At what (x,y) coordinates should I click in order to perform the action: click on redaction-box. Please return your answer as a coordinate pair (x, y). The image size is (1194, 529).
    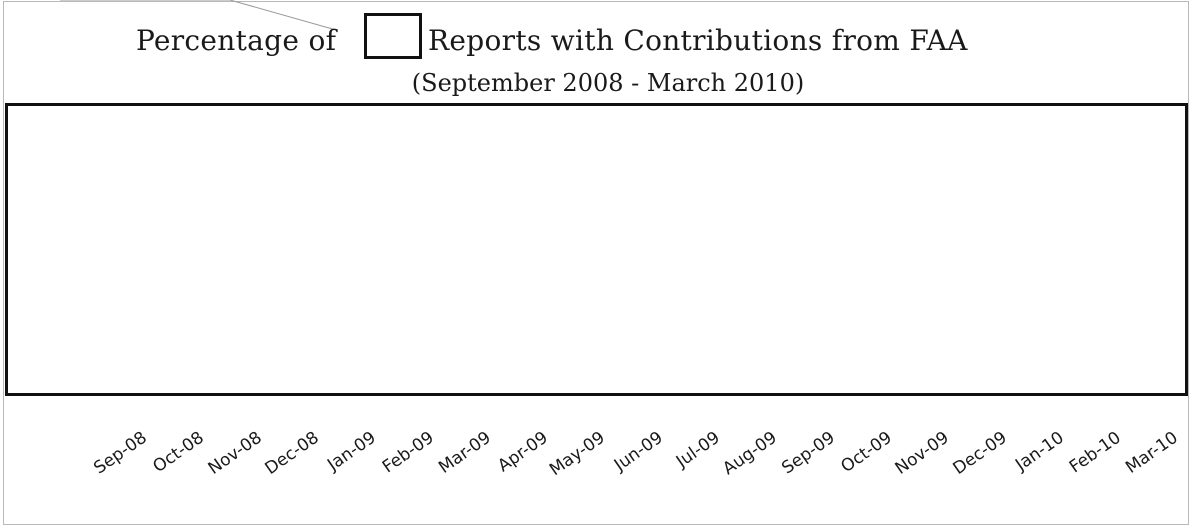
    Looking at the image, I should click on (393, 36).